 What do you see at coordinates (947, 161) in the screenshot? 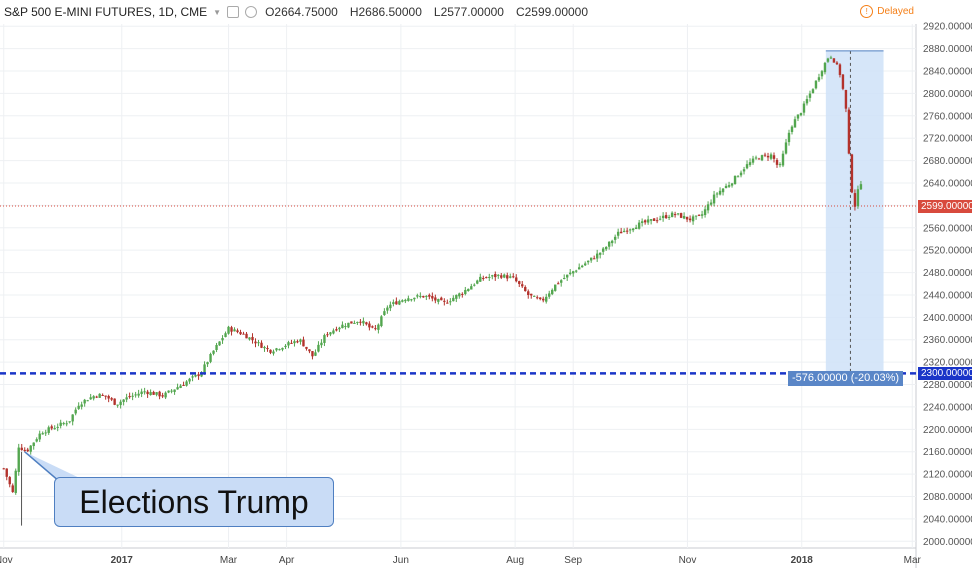
I see `y-tick-label: 2680.00000` at bounding box center [947, 161].